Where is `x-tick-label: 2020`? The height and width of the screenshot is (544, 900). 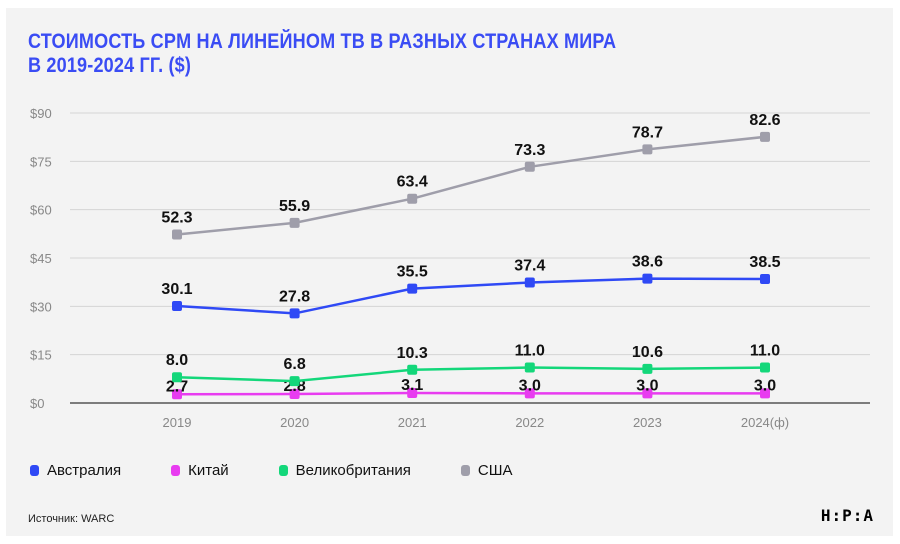 x-tick-label: 2020 is located at coordinates (294, 422).